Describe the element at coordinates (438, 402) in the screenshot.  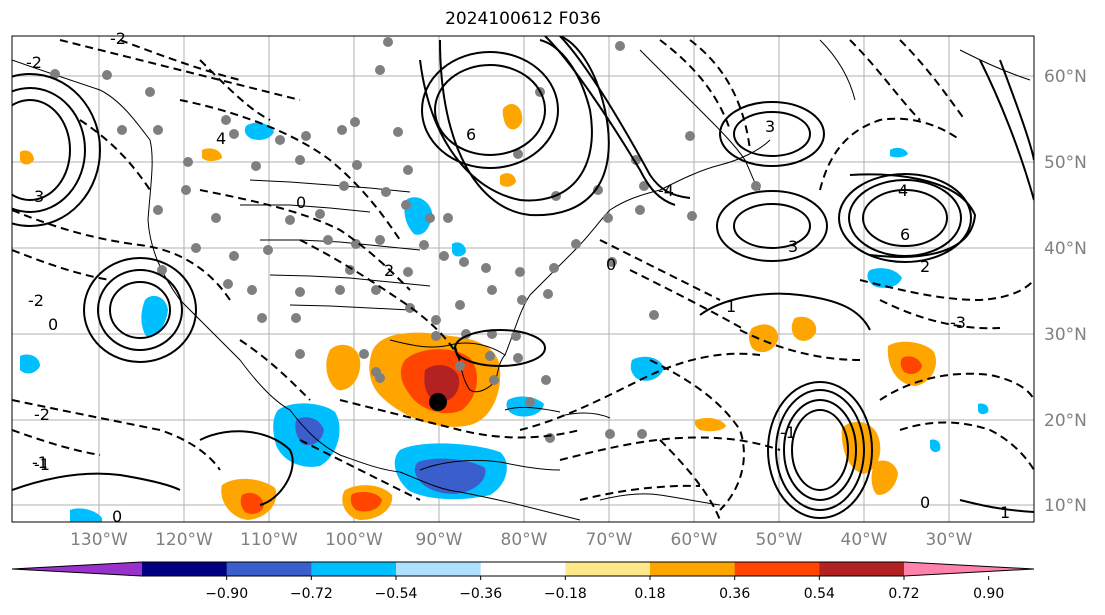
I see `storm-center-marker` at that location.